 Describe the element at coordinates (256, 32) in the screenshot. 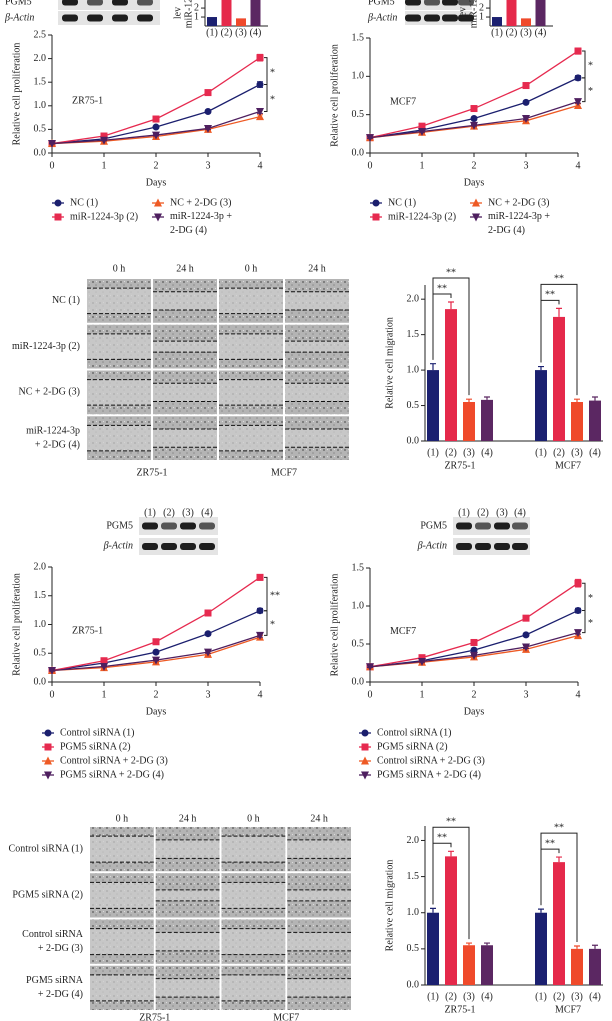

I see `x-tick-label: (4)` at that location.